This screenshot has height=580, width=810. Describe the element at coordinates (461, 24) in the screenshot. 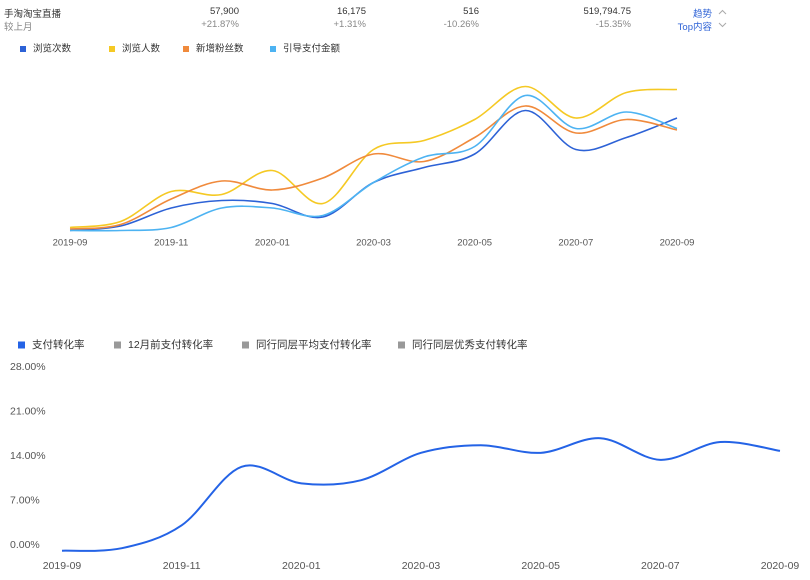

I see `metric-change: -10.26%` at that location.